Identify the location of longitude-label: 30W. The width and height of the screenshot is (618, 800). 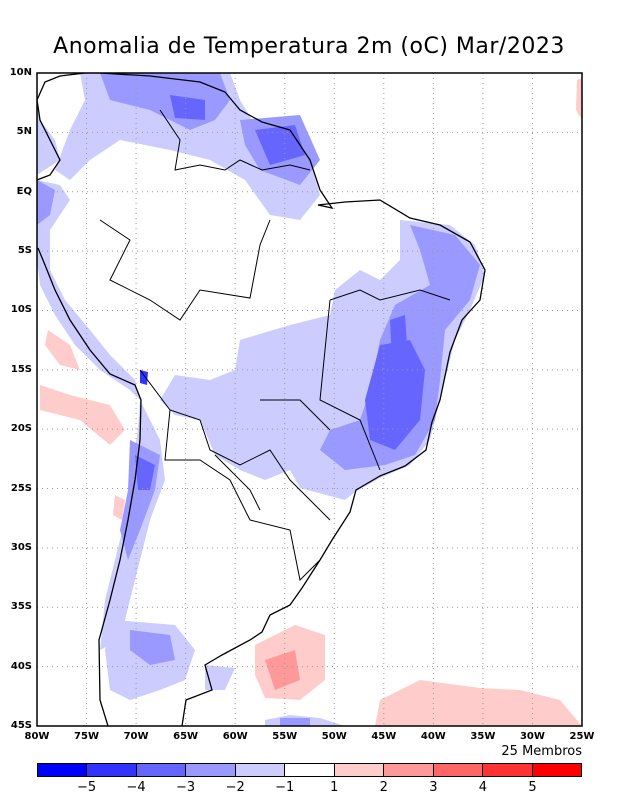
(532, 736).